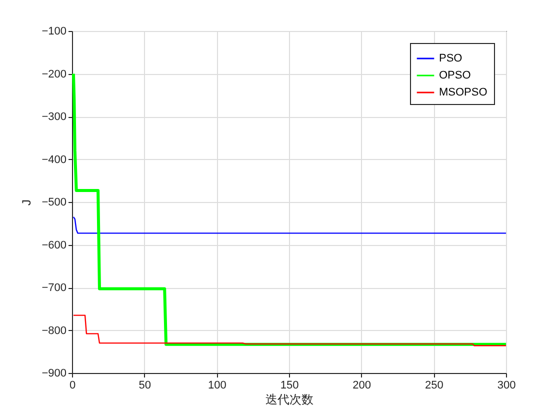  I want to click on y-tick-label: −300, so click(54, 117).